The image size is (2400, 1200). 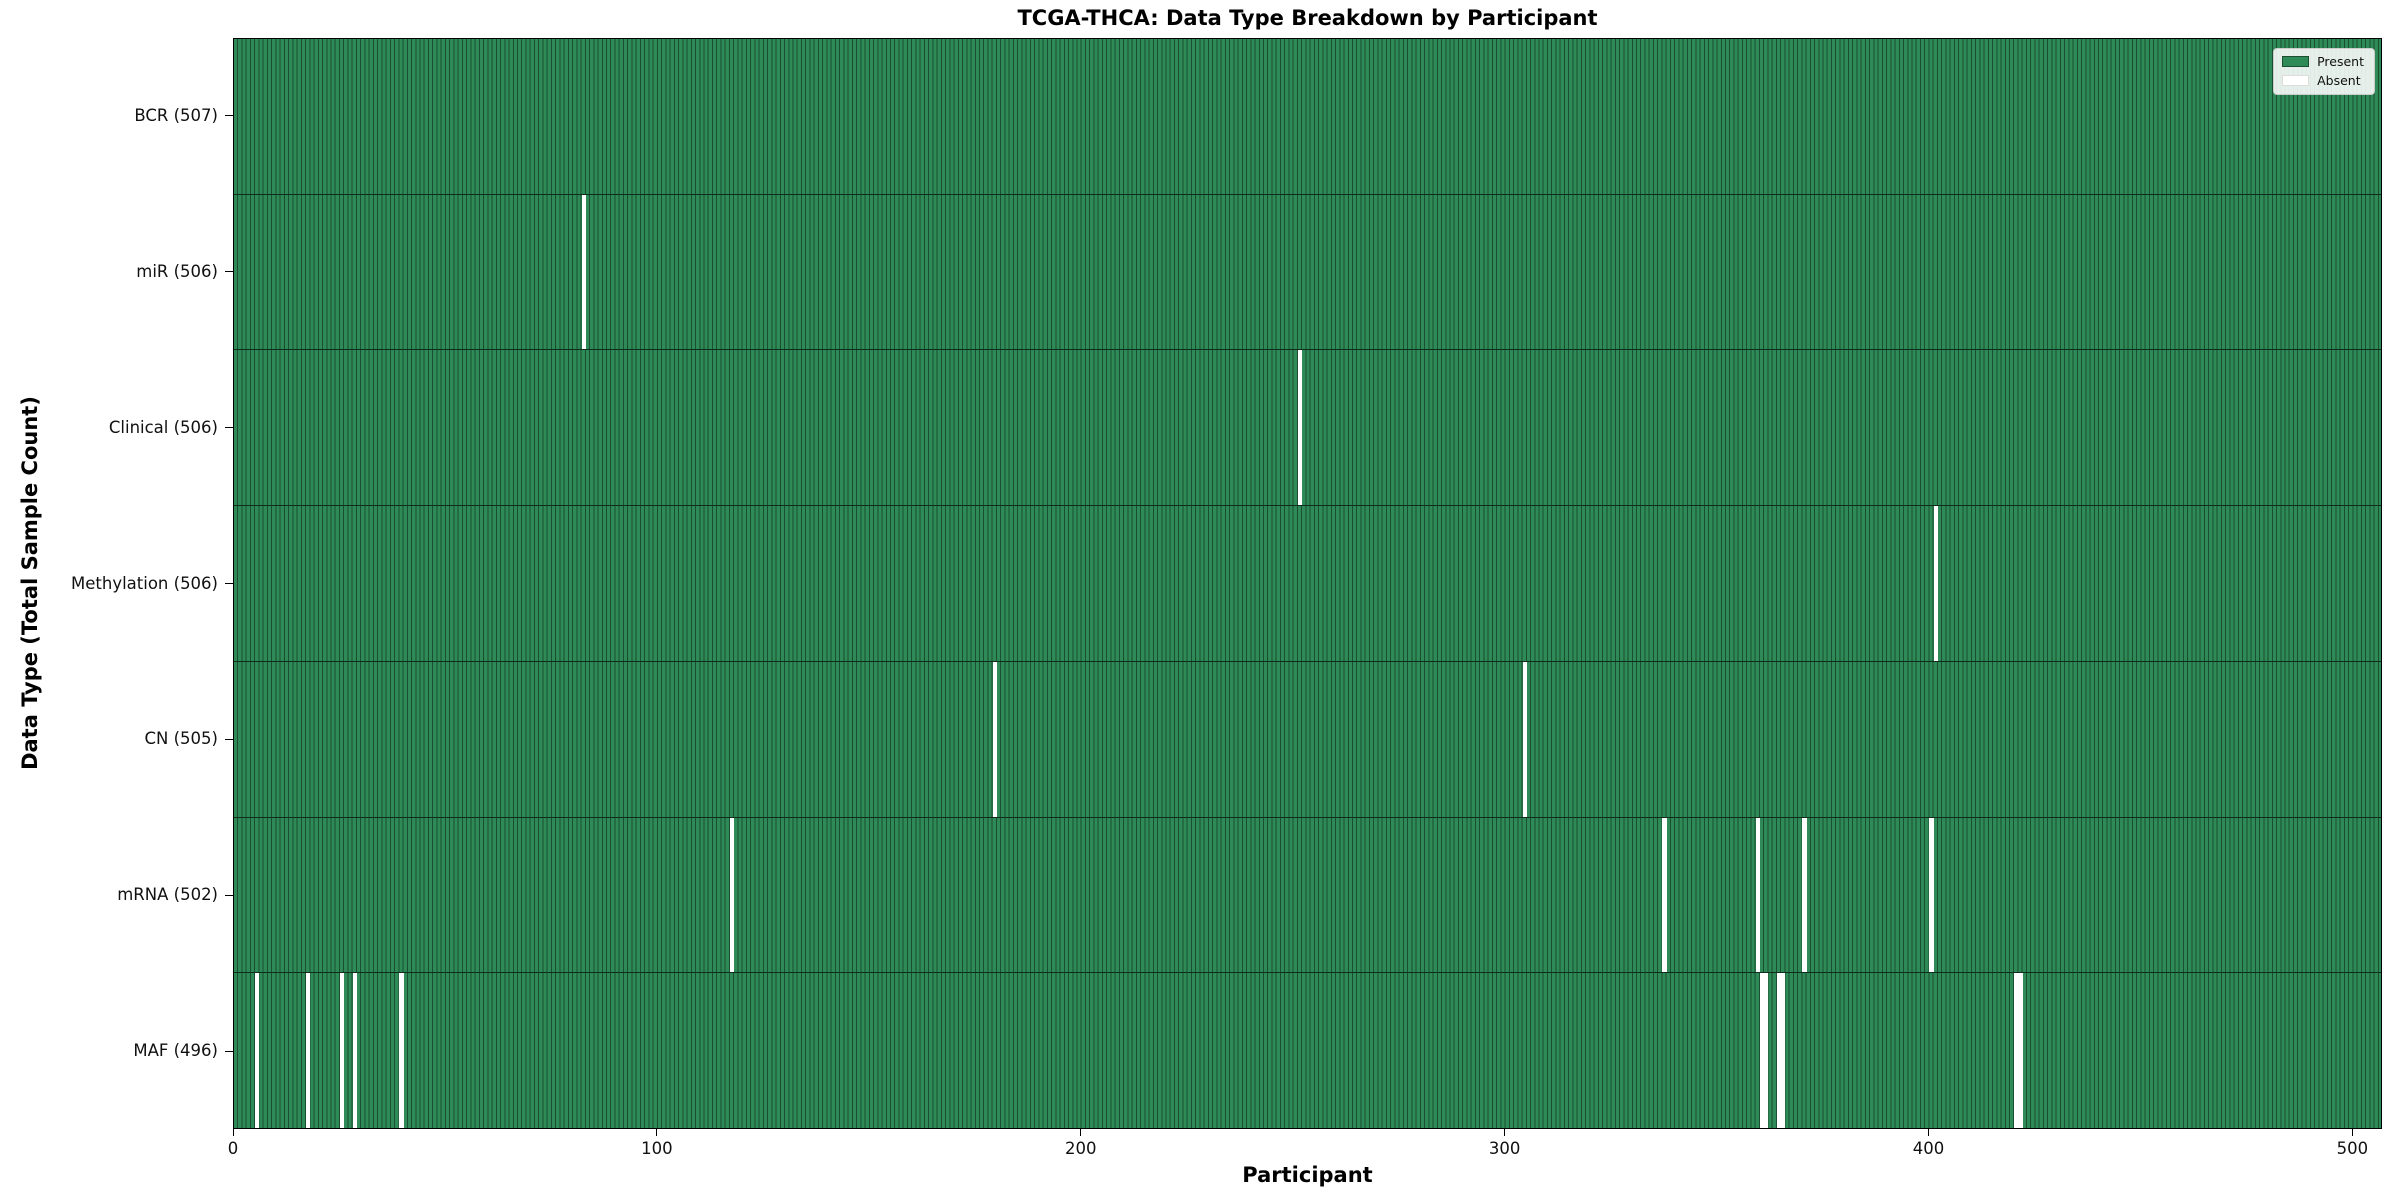 What do you see at coordinates (2324, 71) in the screenshot?
I see `legend: Present Absent` at bounding box center [2324, 71].